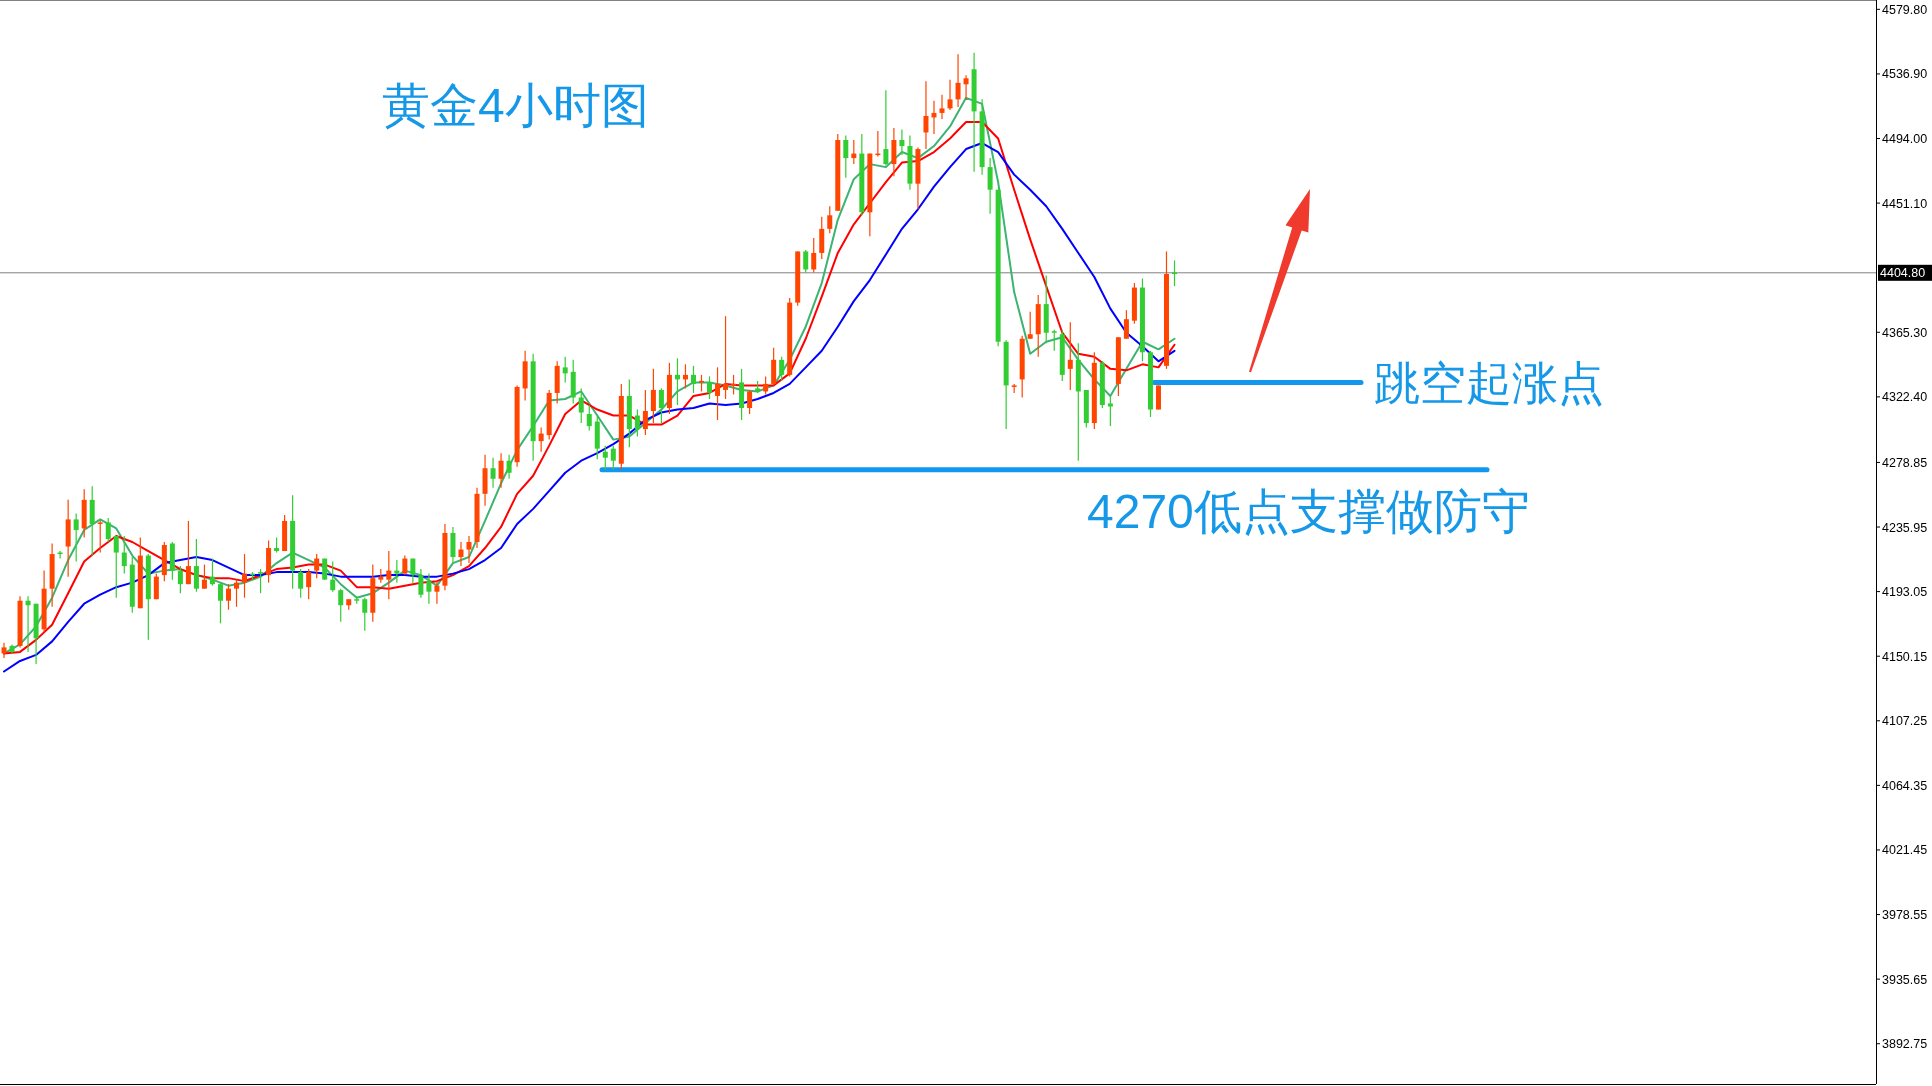  Describe the element at coordinates (1905, 332) in the screenshot. I see `y-tick-label: 4365.30` at that location.